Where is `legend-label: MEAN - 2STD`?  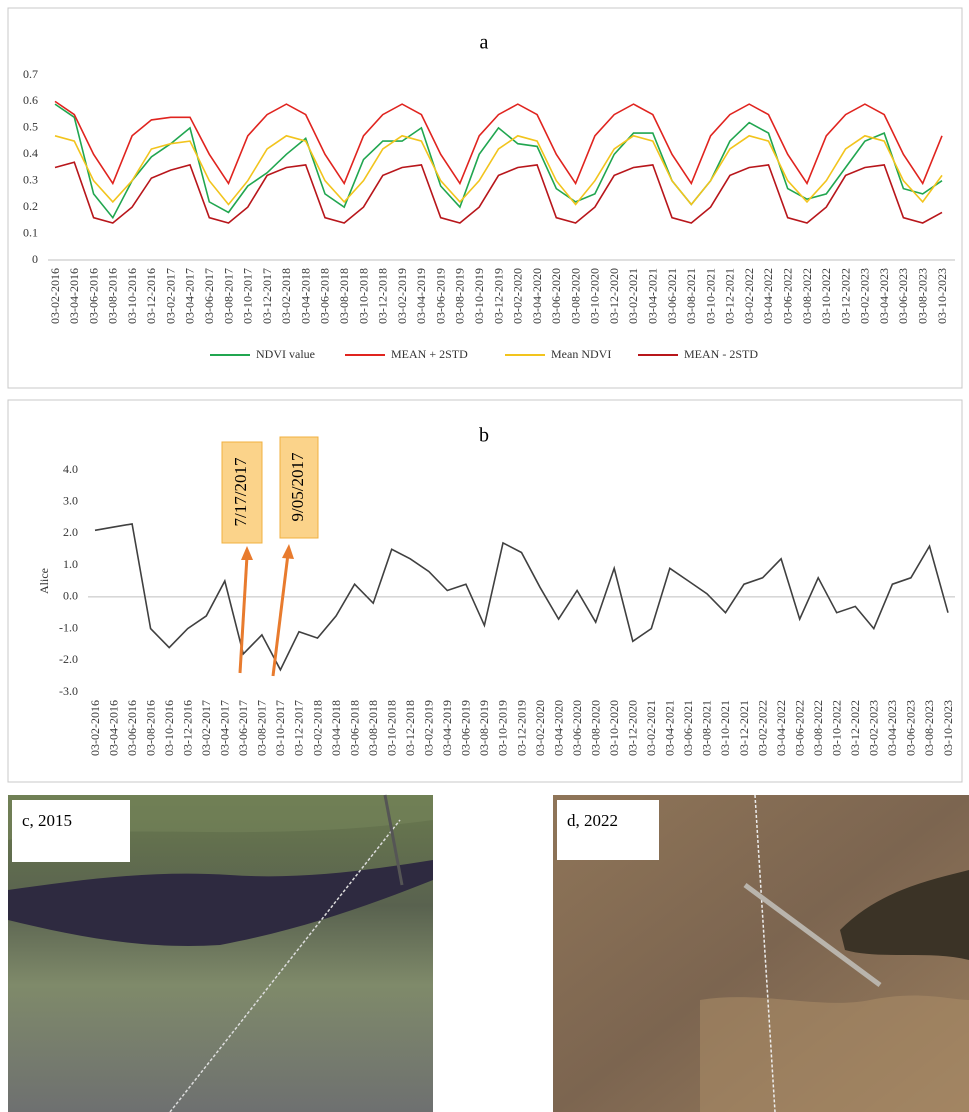
legend-label: MEAN - 2STD is located at coordinates (721, 354).